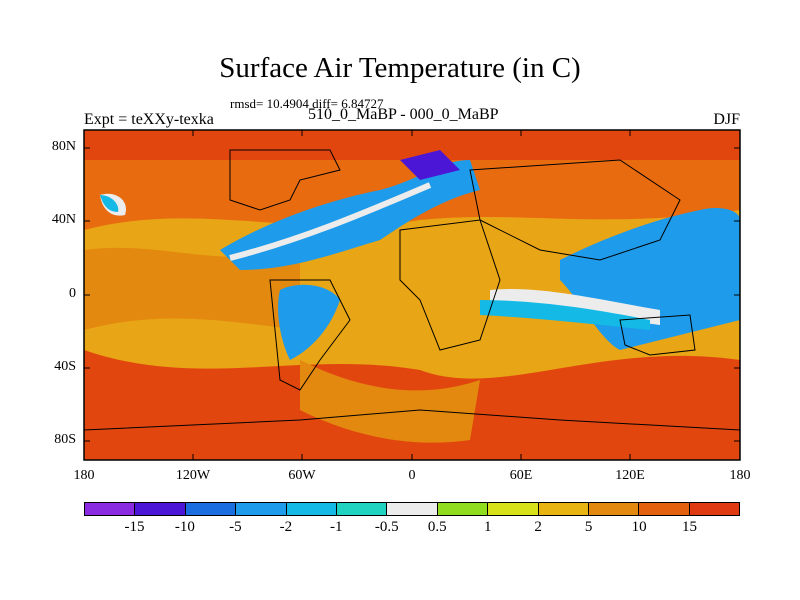 The image size is (800, 600). Describe the element at coordinates (109, 203) in the screenshot. I see `pacific-cool-spot` at that location.